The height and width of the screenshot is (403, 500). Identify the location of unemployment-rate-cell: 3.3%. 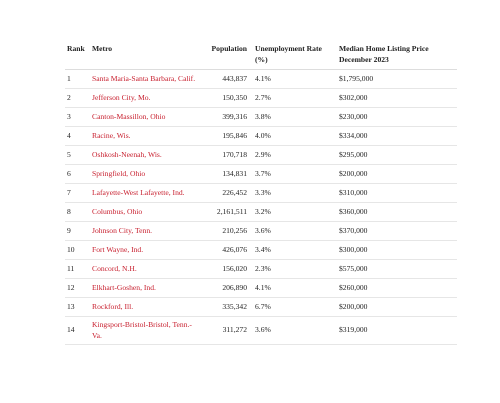
(295, 193).